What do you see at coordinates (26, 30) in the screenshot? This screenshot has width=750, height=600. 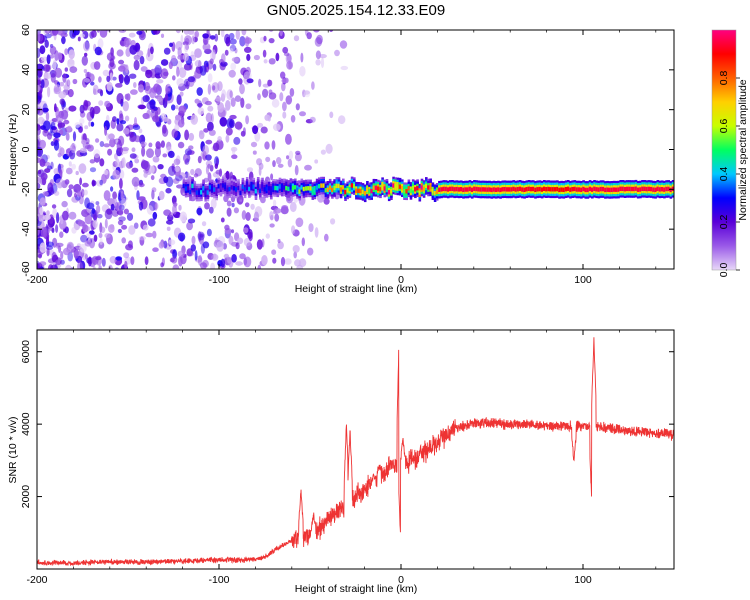 I see `spectrogram-y-tick-label: 60` at bounding box center [26, 30].